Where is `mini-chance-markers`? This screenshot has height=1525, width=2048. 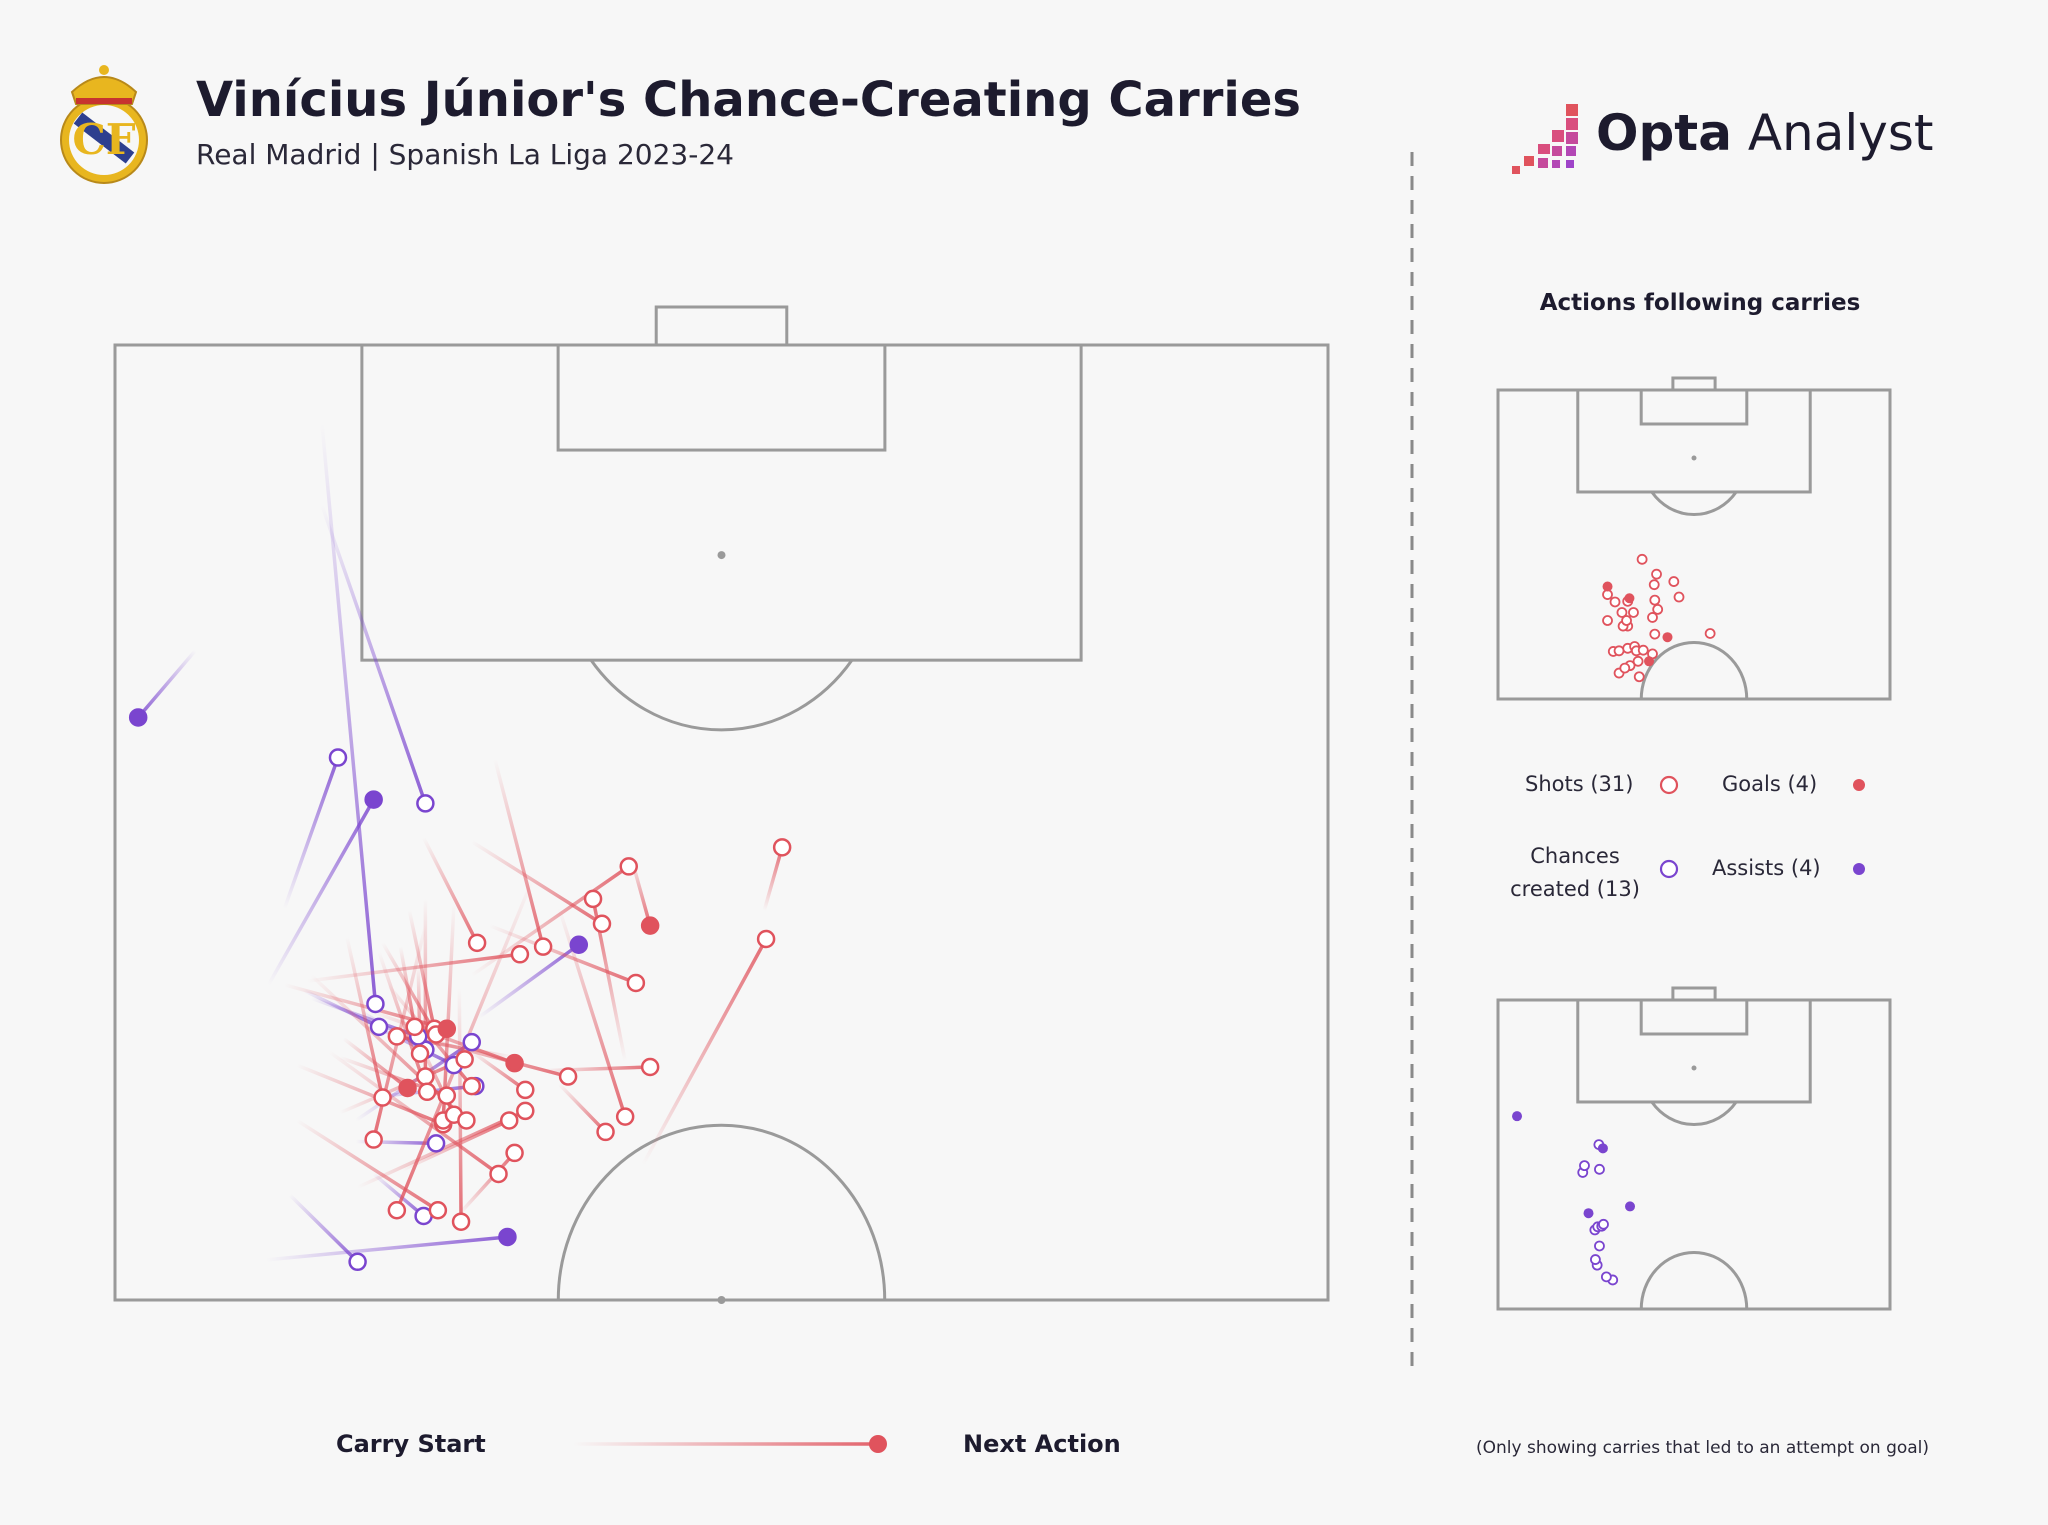 mini-chance-markers is located at coordinates (1574, 1198).